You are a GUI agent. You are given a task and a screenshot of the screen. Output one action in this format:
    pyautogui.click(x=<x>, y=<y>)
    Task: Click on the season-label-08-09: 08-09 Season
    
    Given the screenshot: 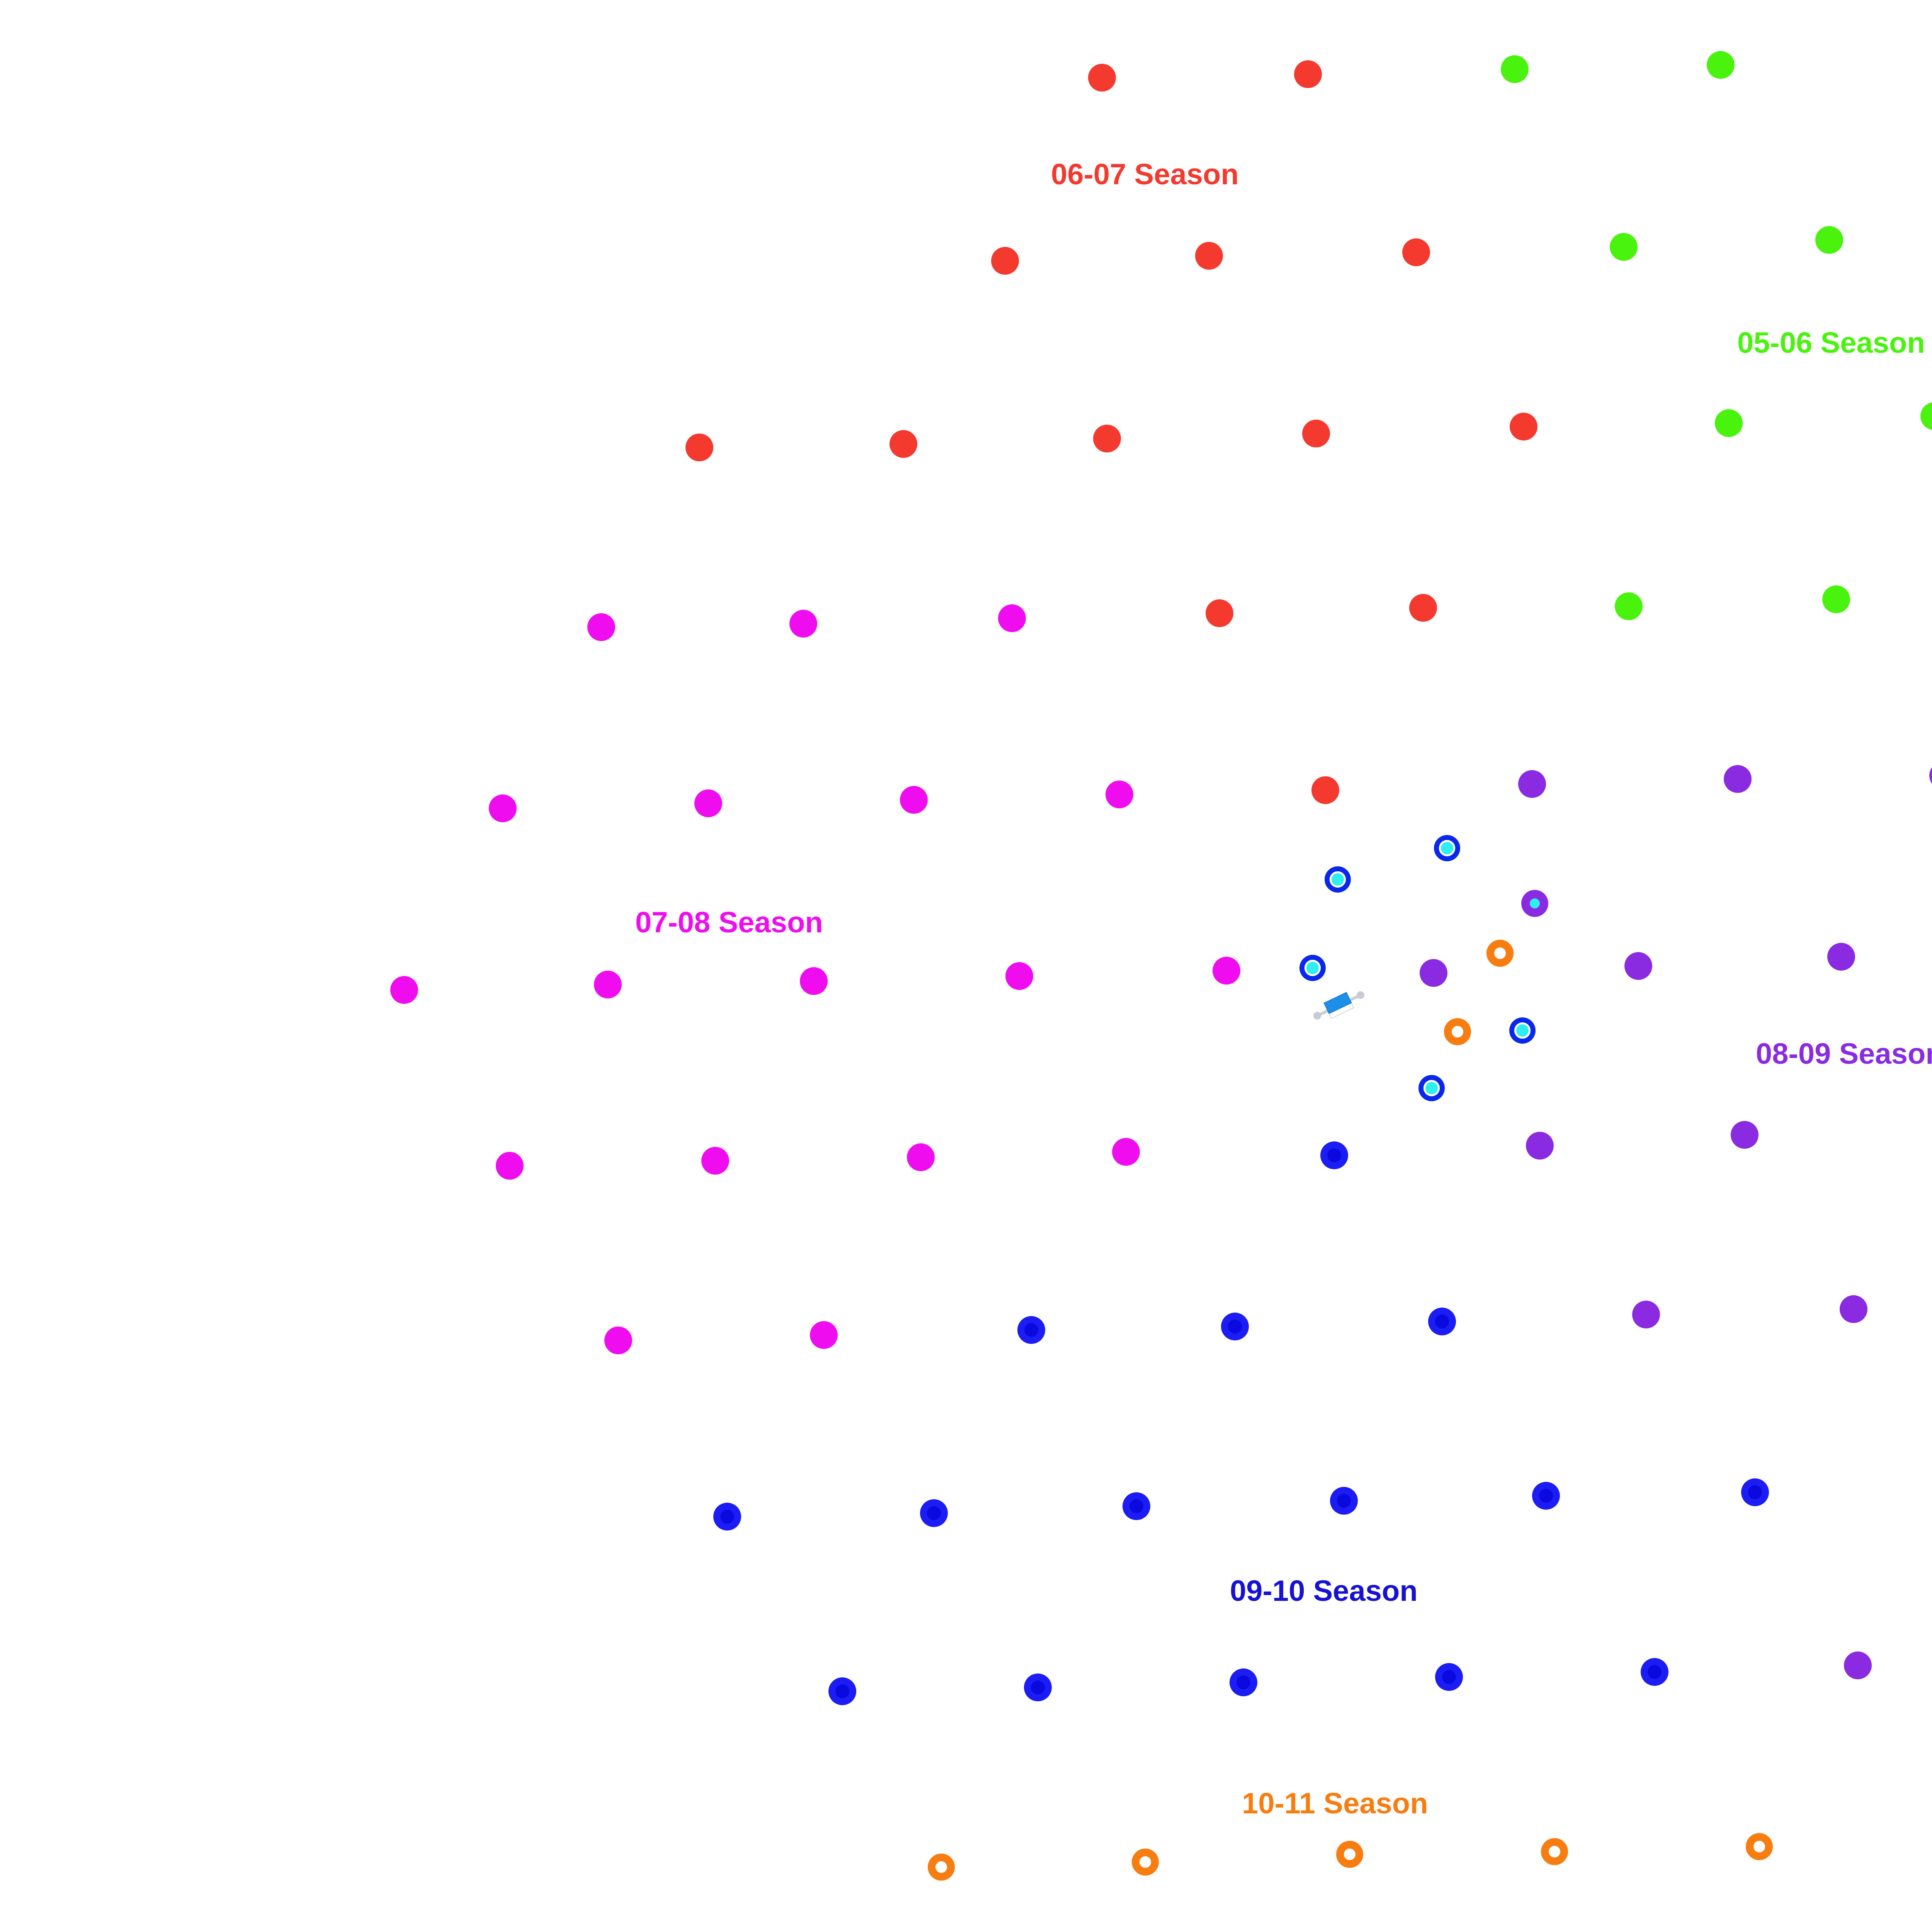 What is the action you would take?
    pyautogui.click(x=1844, y=1054)
    